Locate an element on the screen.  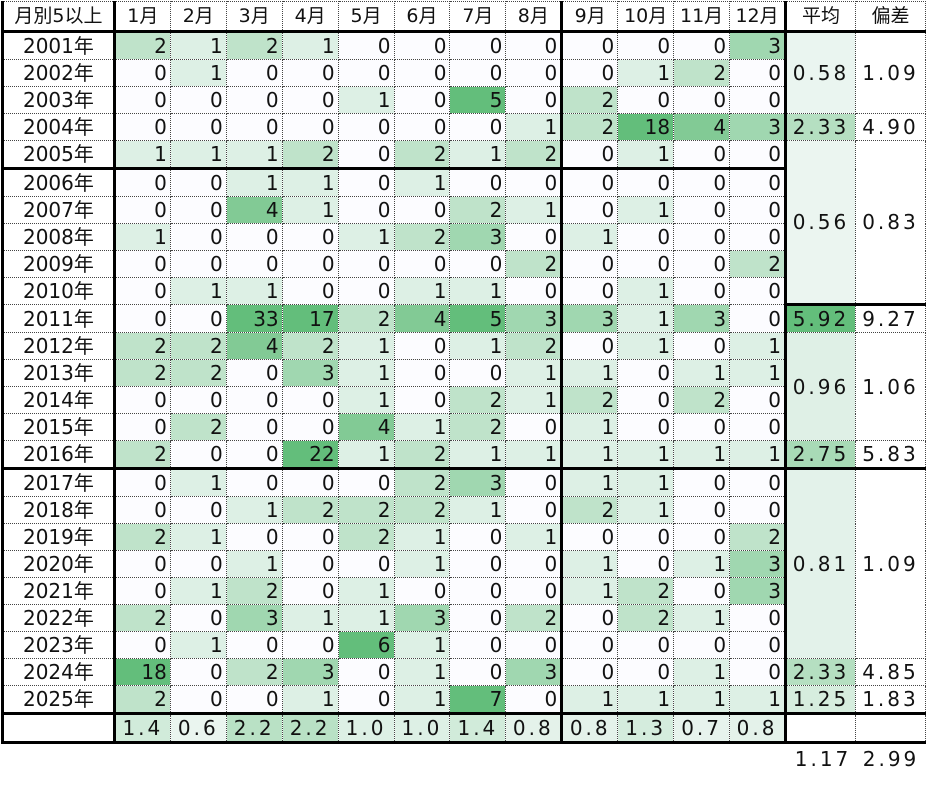
year-row: 2010年 0 1 1 0 0 1 1 0 0 1 0 0 is located at coordinates (463, 291).